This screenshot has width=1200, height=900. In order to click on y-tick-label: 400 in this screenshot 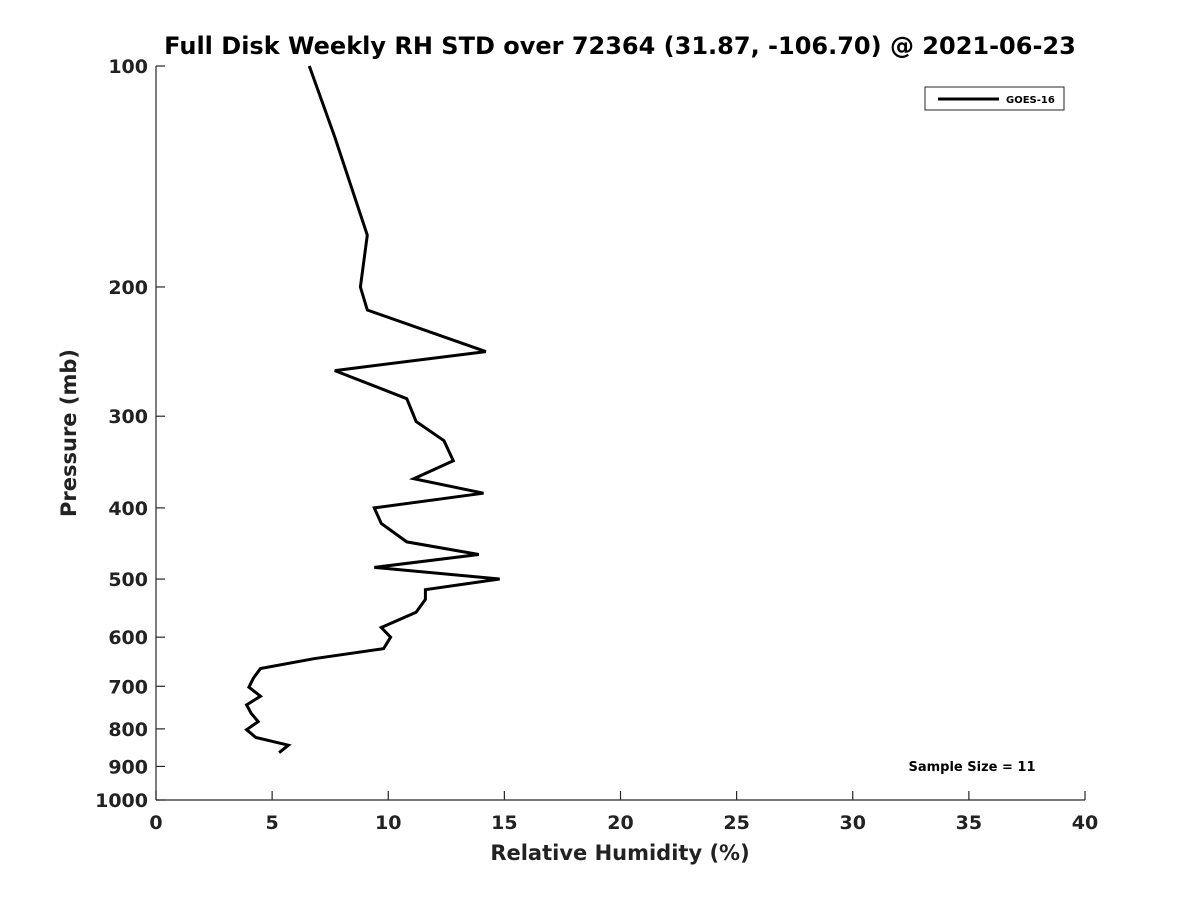, I will do `click(128, 509)`.